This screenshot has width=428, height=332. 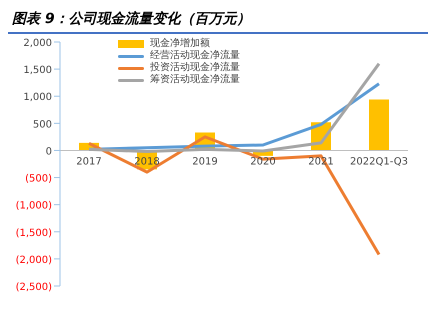 What do you see at coordinates (34, 260) in the screenshot?
I see `y-tick-label: (2,000)` at bounding box center [34, 260].